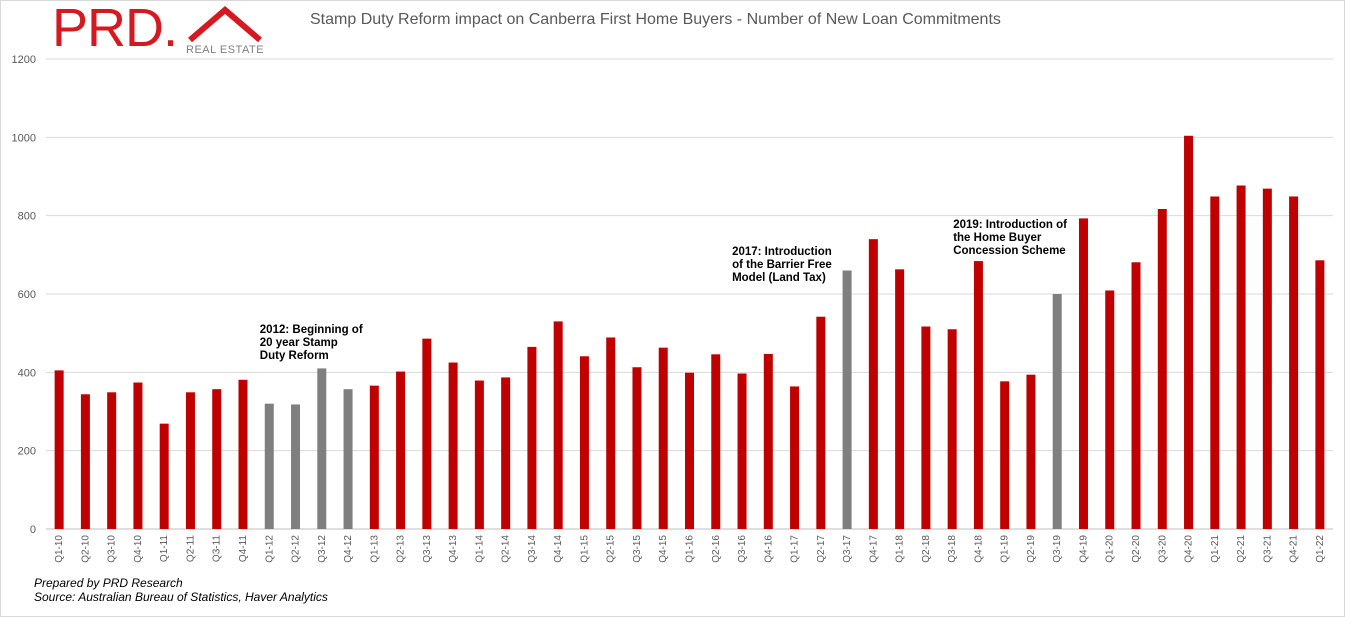 Image resolution: width=1345 pixels, height=617 pixels. I want to click on y-tick-label: 400, so click(27, 373).